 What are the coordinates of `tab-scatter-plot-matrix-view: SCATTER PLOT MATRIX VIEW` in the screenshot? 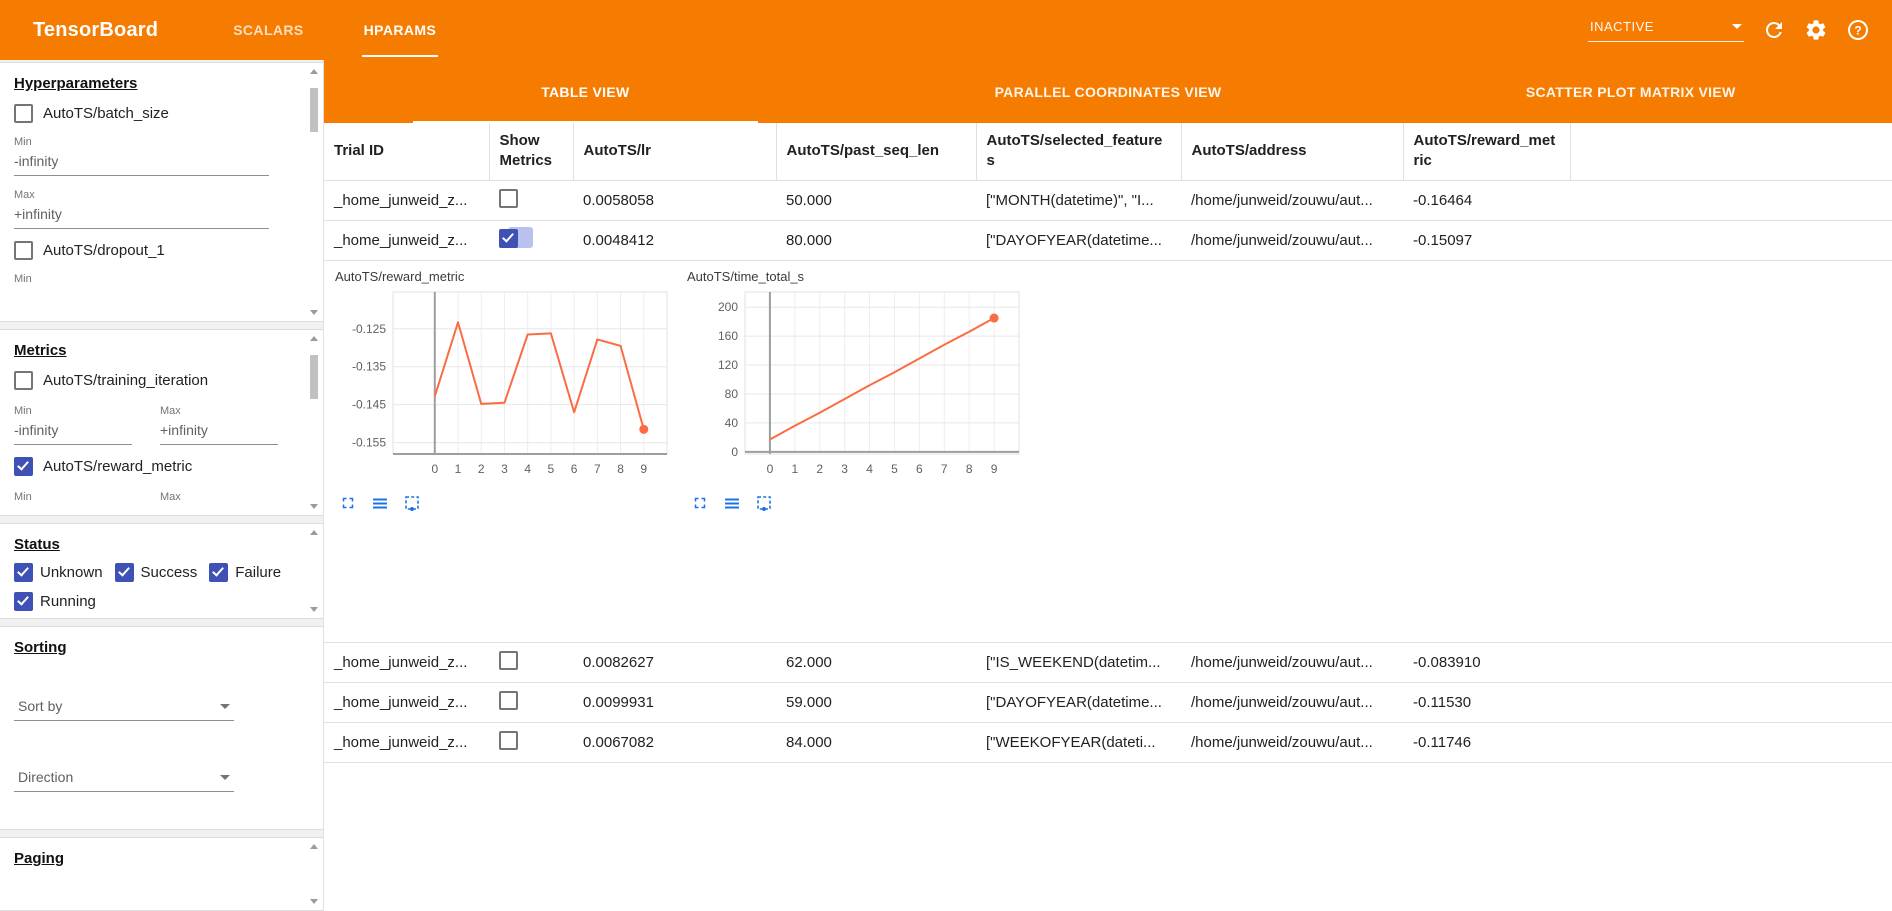 It's located at (1630, 91).